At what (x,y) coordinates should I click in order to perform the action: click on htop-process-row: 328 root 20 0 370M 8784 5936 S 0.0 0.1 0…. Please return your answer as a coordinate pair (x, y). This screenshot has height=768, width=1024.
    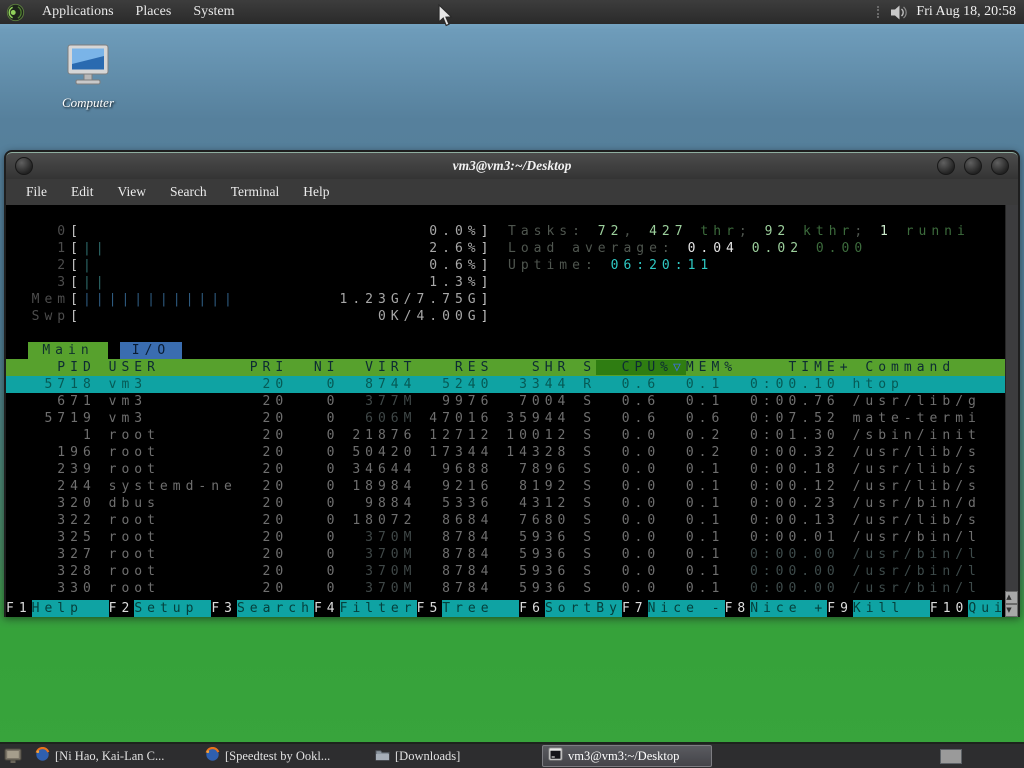
    Looking at the image, I should click on (505, 571).